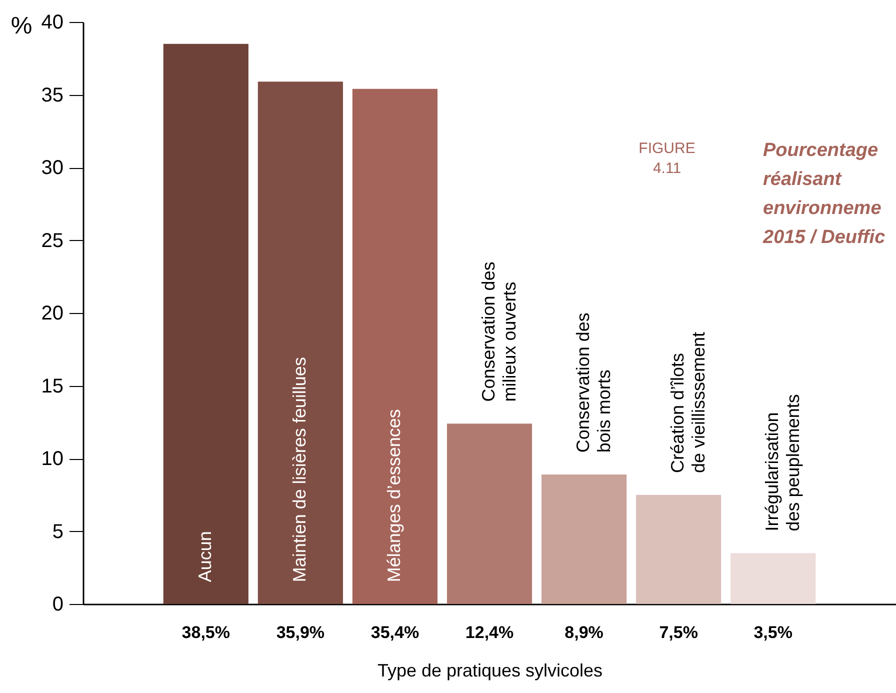 The width and height of the screenshot is (896, 693). I want to click on x-tick-label: Conservation des bois morts, so click(593, 382).